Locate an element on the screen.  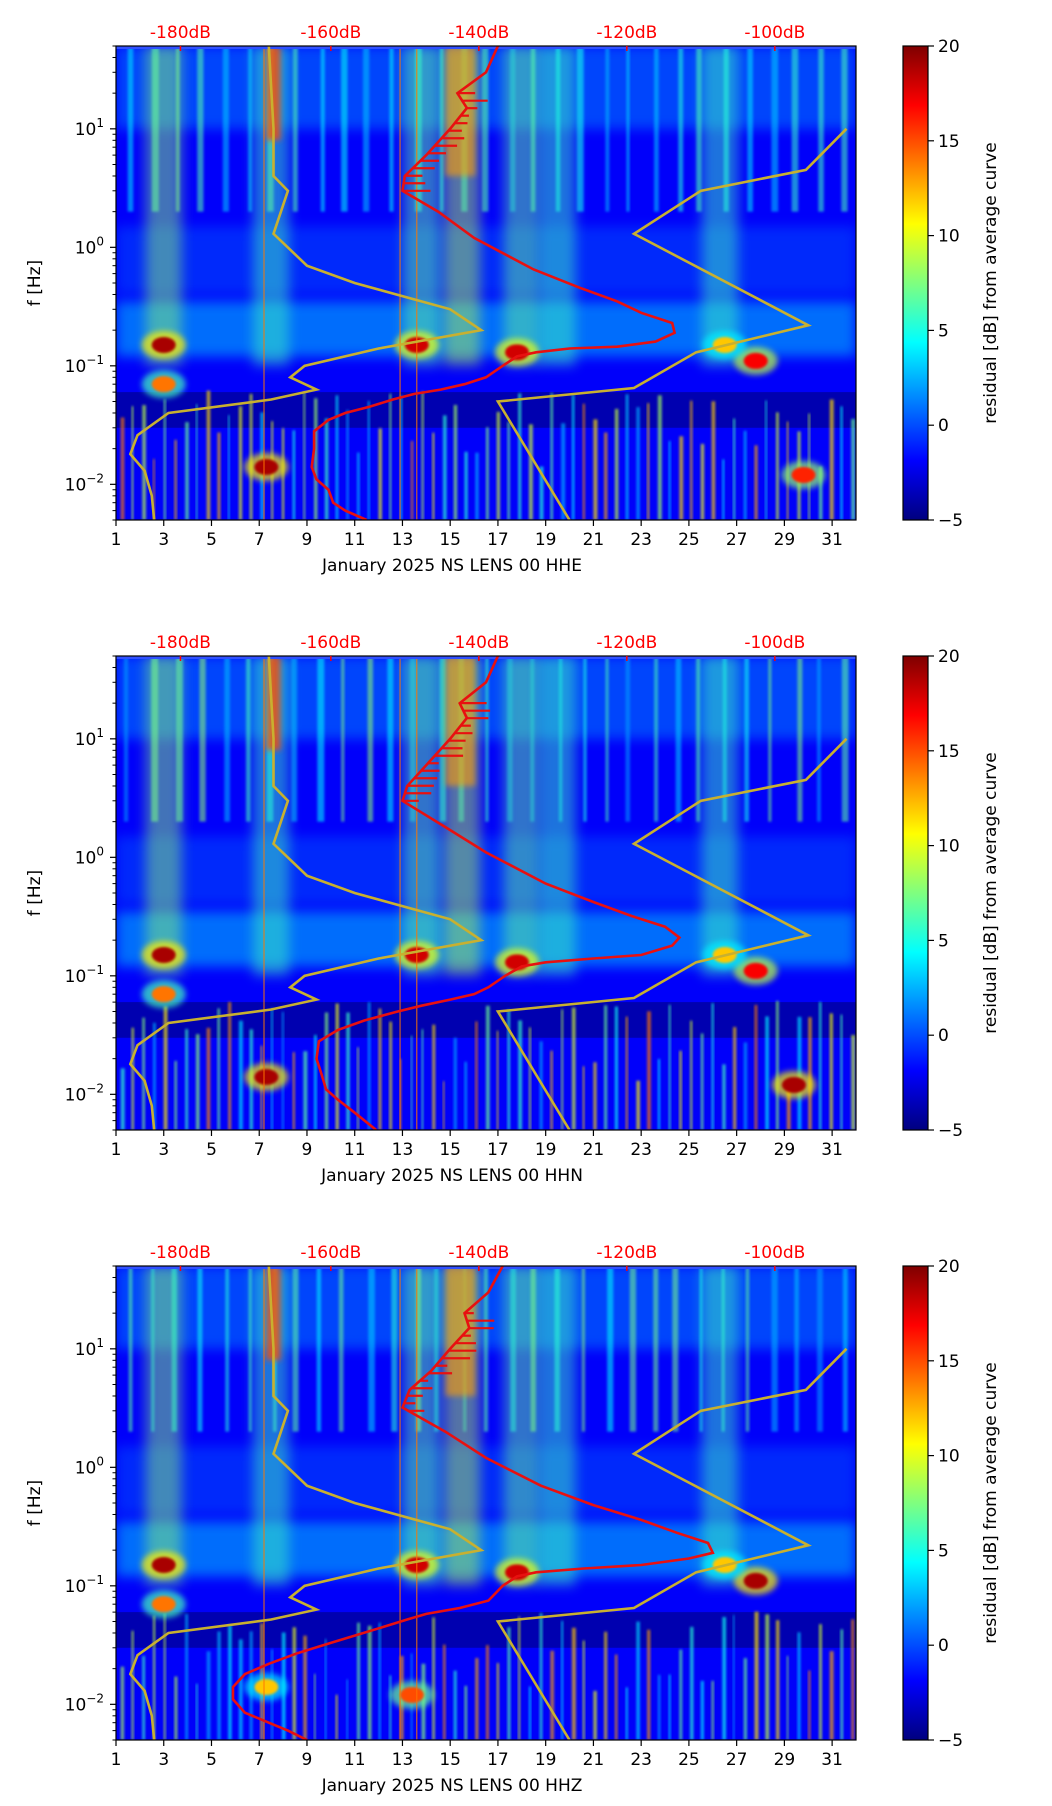
x-tick-label: 5 is located at coordinates (211, 540).